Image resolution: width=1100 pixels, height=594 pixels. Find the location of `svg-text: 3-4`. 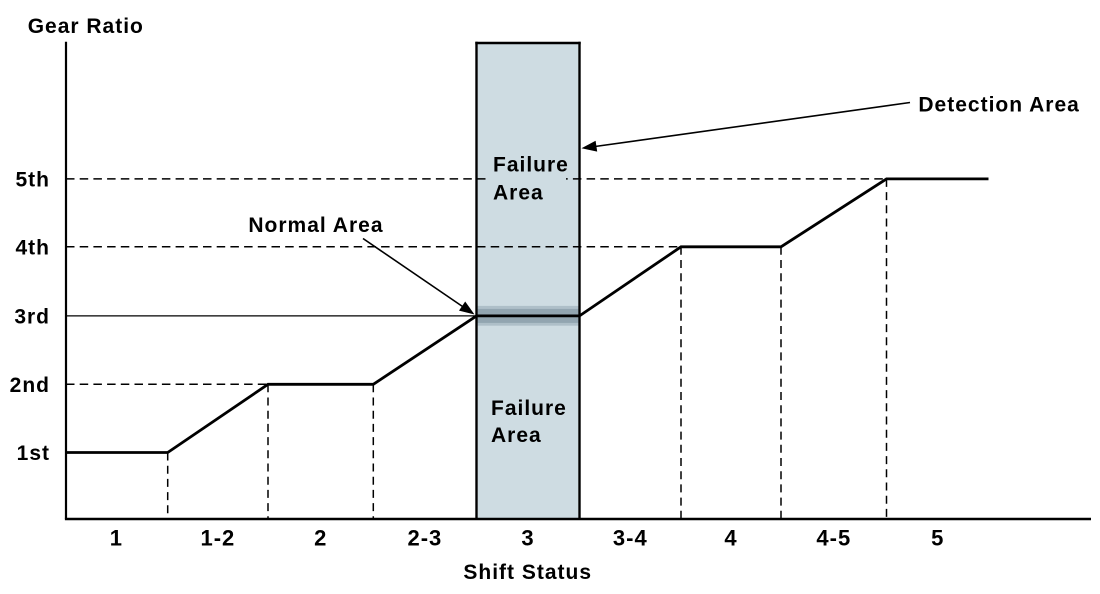

svg-text: 3-4 is located at coordinates (630, 538).